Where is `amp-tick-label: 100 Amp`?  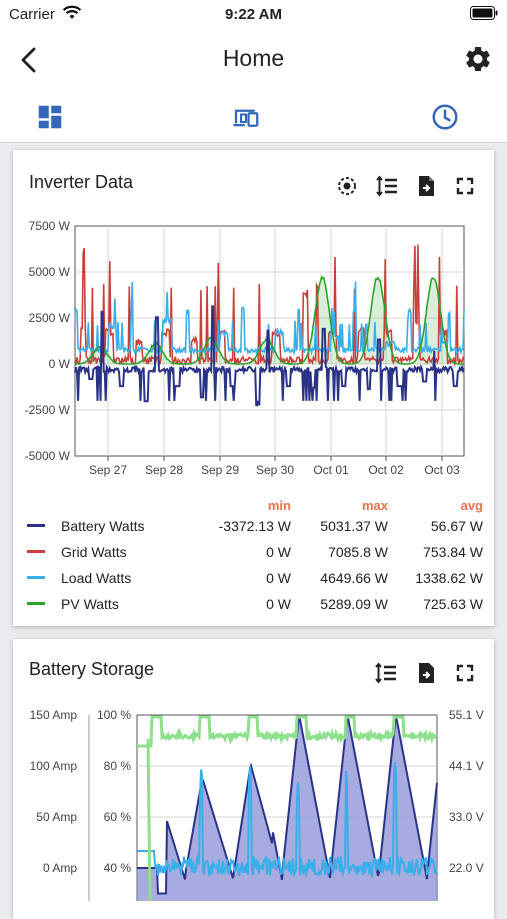
amp-tick-label: 100 Amp is located at coordinates (54, 766).